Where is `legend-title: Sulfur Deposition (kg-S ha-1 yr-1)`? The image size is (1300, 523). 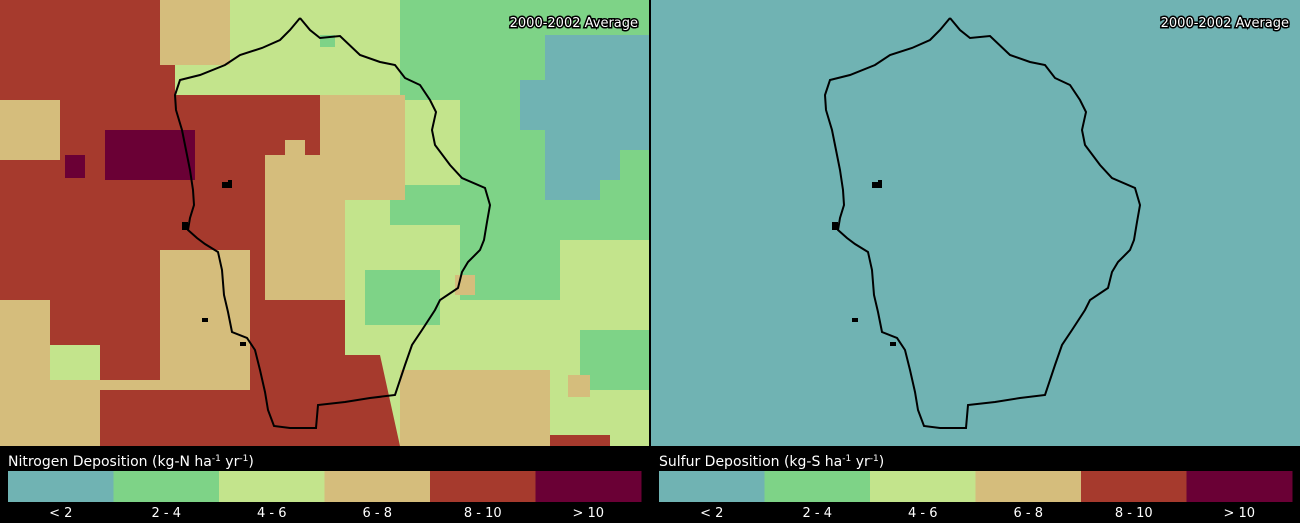 legend-title: Sulfur Deposition (kg-S ha-1 yr-1) is located at coordinates (771, 462).